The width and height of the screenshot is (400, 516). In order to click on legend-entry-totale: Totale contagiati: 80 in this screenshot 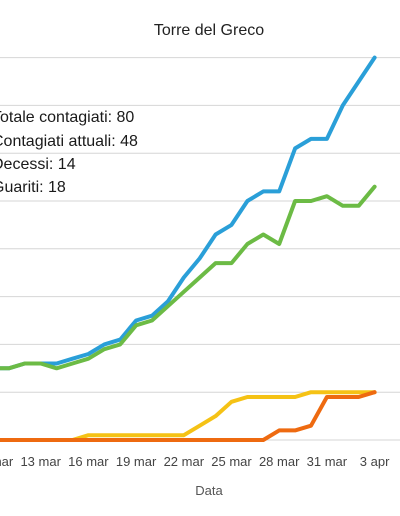, I will do `click(67, 117)`.